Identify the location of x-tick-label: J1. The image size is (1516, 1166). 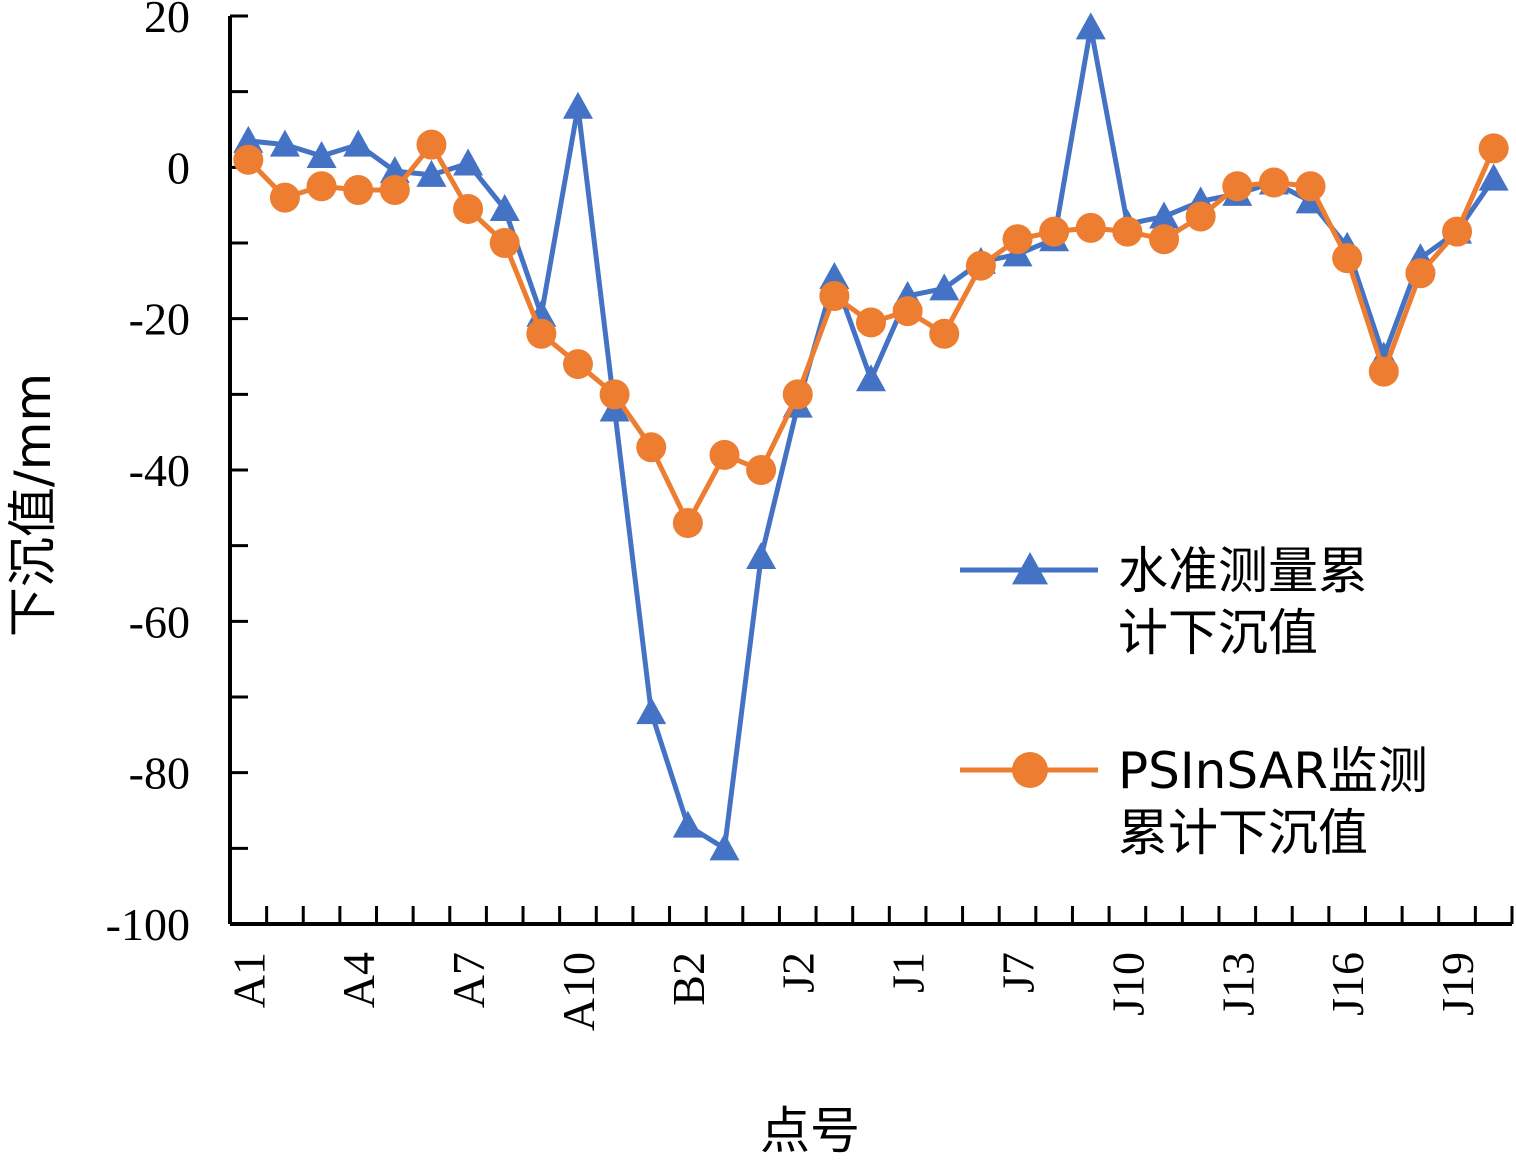
(908, 972).